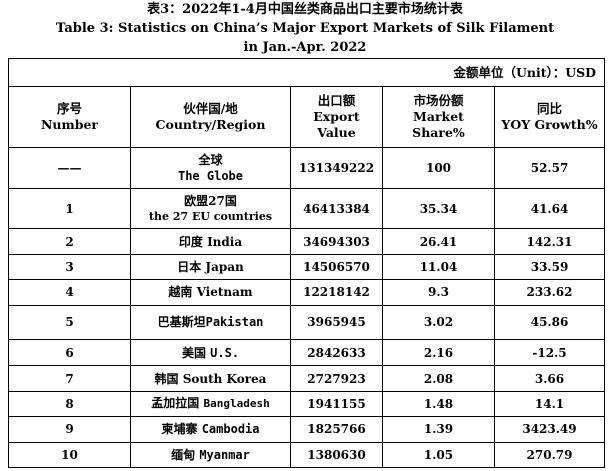  Describe the element at coordinates (549, 292) in the screenshot. I see `row-yoy-growth: 233.62` at that location.